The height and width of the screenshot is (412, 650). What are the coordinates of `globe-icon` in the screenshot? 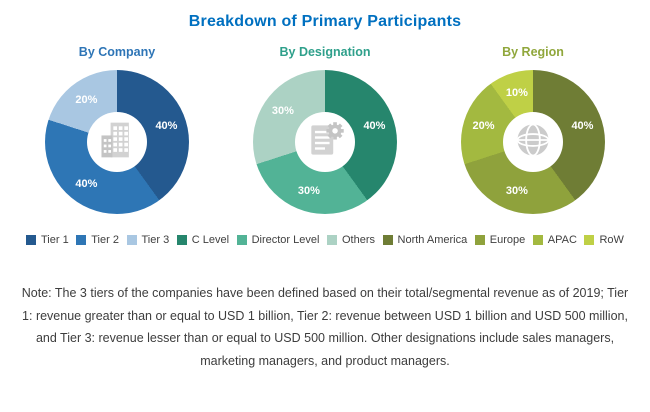 It's located at (533, 142).